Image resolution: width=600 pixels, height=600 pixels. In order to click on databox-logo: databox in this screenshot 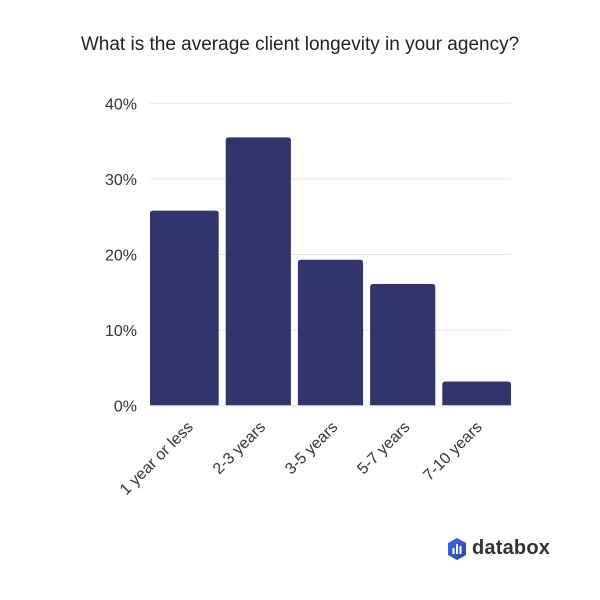, I will do `click(498, 548)`.